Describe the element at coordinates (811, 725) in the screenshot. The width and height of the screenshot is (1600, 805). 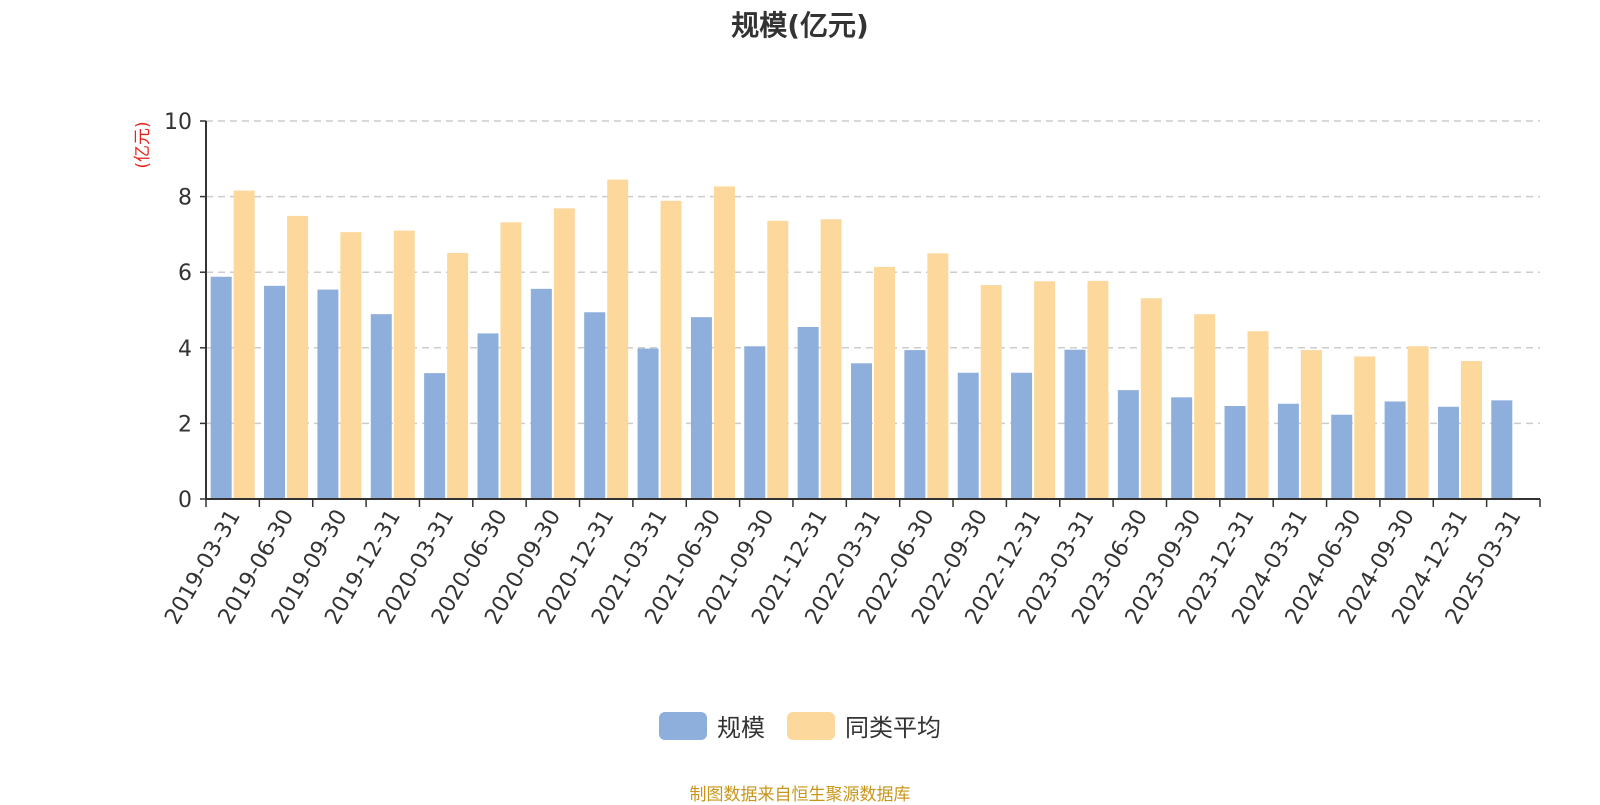
I see `legend-swatch-peer-average` at that location.